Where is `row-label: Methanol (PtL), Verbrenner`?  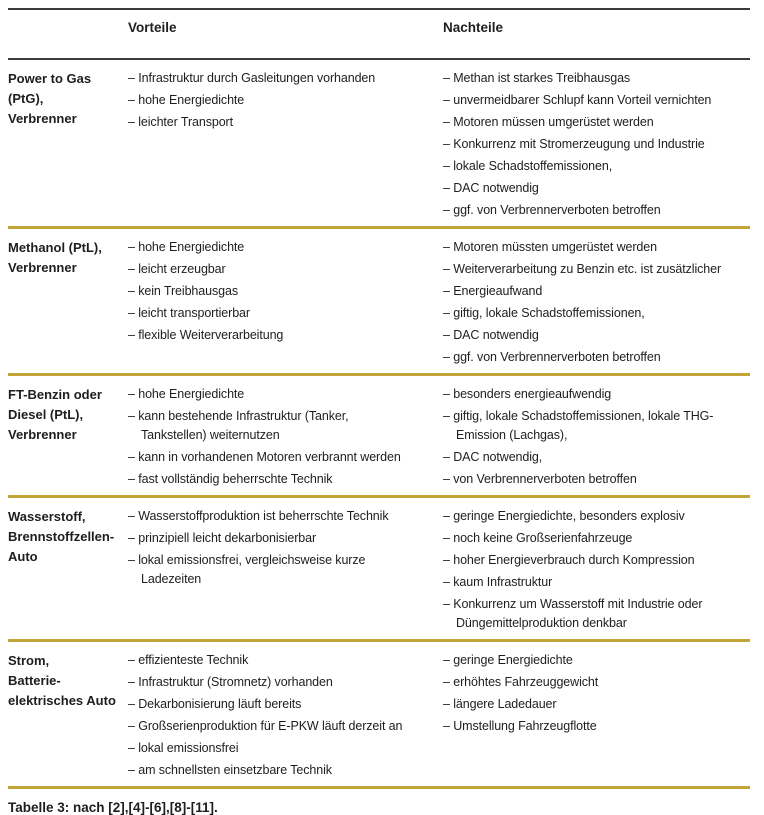
row-label: Methanol (PtL), Verbrenner is located at coordinates (55, 257).